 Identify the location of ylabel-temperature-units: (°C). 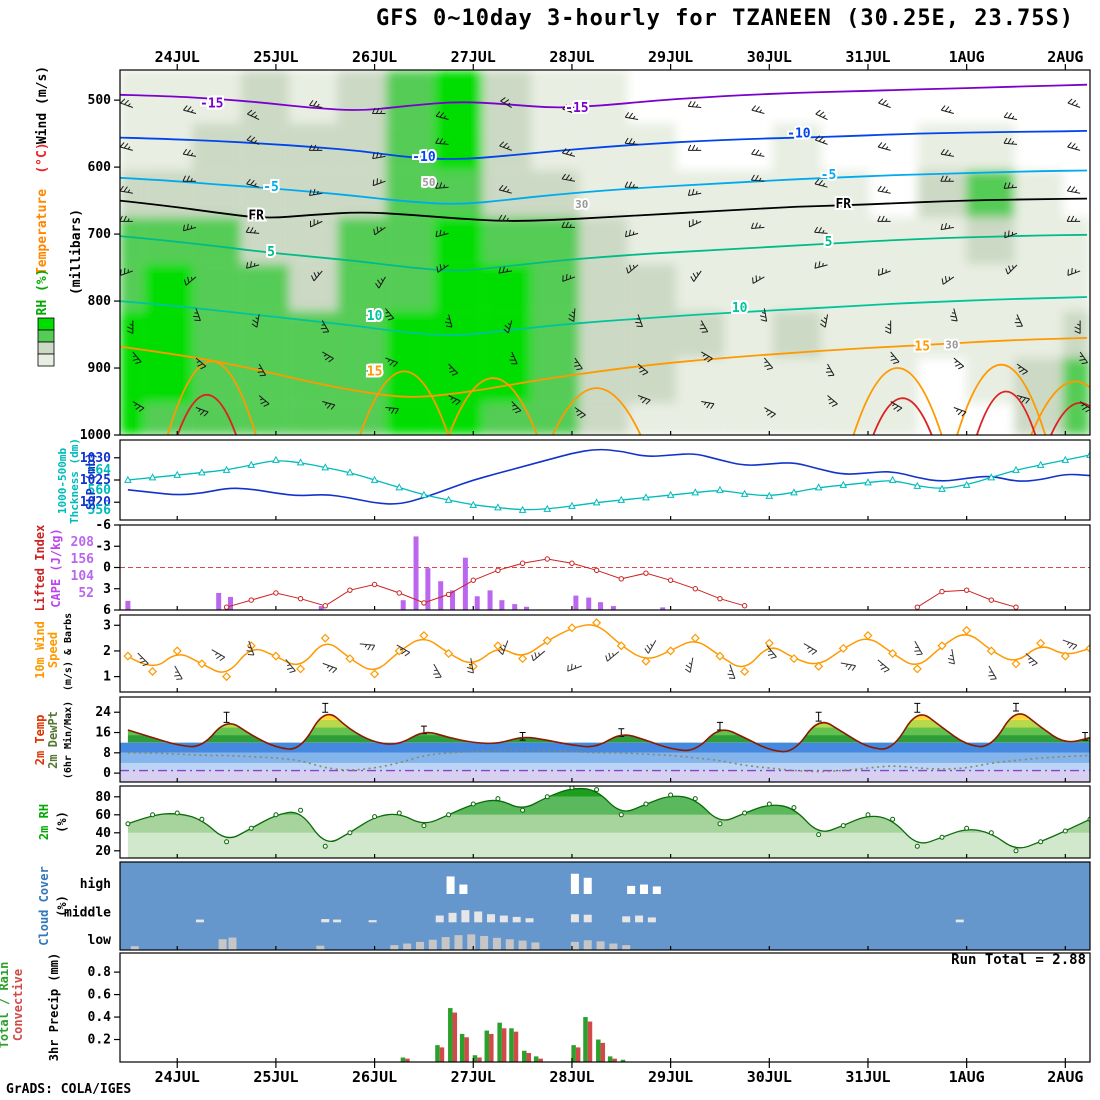
(42, 157).